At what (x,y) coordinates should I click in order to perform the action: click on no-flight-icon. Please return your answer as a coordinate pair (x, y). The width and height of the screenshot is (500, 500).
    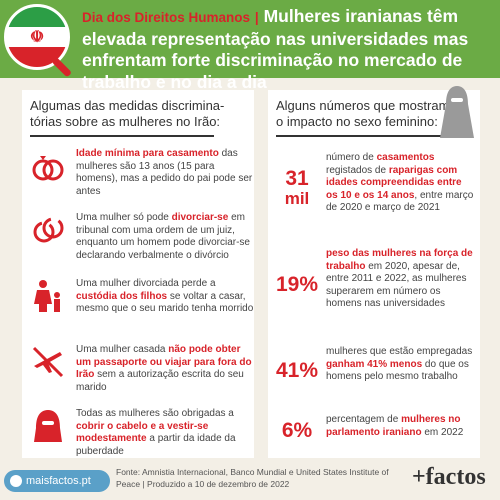
    Looking at the image, I should click on (48, 362).